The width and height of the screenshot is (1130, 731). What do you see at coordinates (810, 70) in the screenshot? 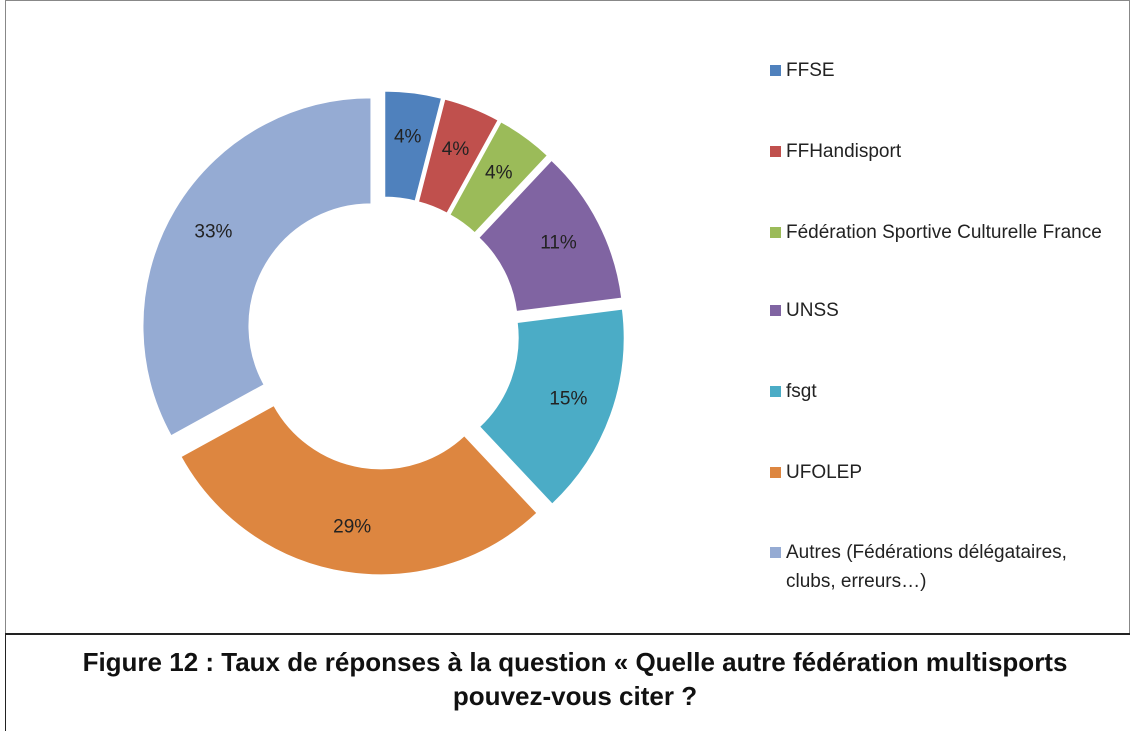
I see `legend-label: FFSE` at bounding box center [810, 70].